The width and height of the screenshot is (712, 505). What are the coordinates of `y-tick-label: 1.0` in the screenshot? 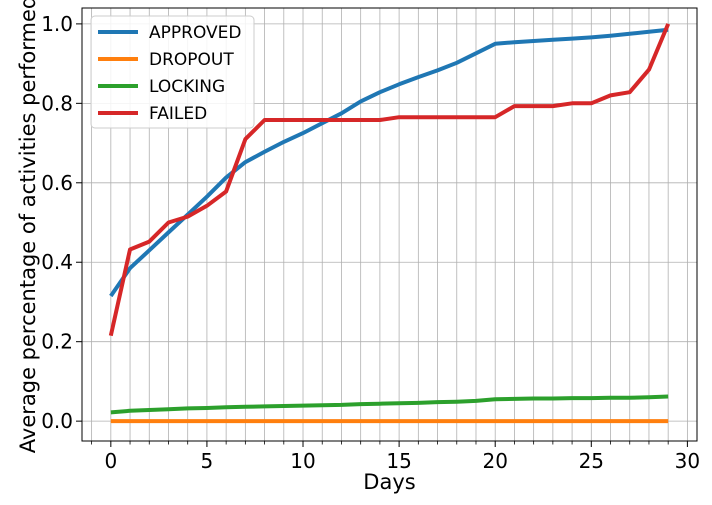 It's located at (57, 24).